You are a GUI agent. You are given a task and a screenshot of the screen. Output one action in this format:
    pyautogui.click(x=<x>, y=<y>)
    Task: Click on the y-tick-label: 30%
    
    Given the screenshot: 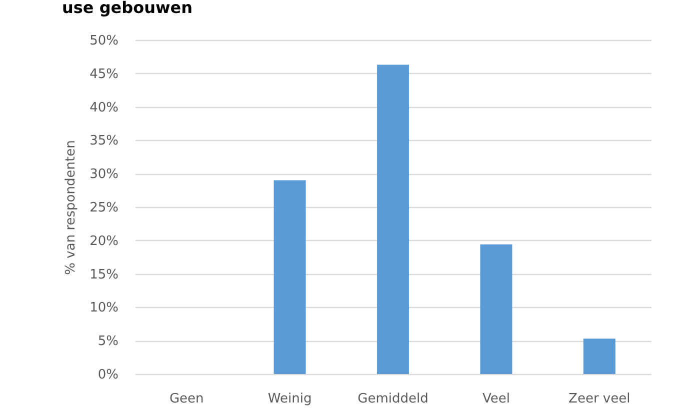 What is the action you would take?
    pyautogui.click(x=104, y=174)
    